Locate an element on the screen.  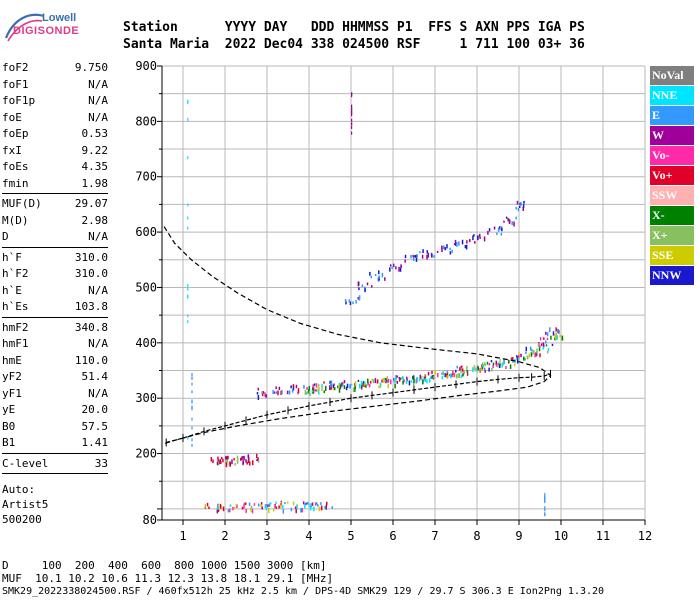
series-group is located at coordinates (235, 460).